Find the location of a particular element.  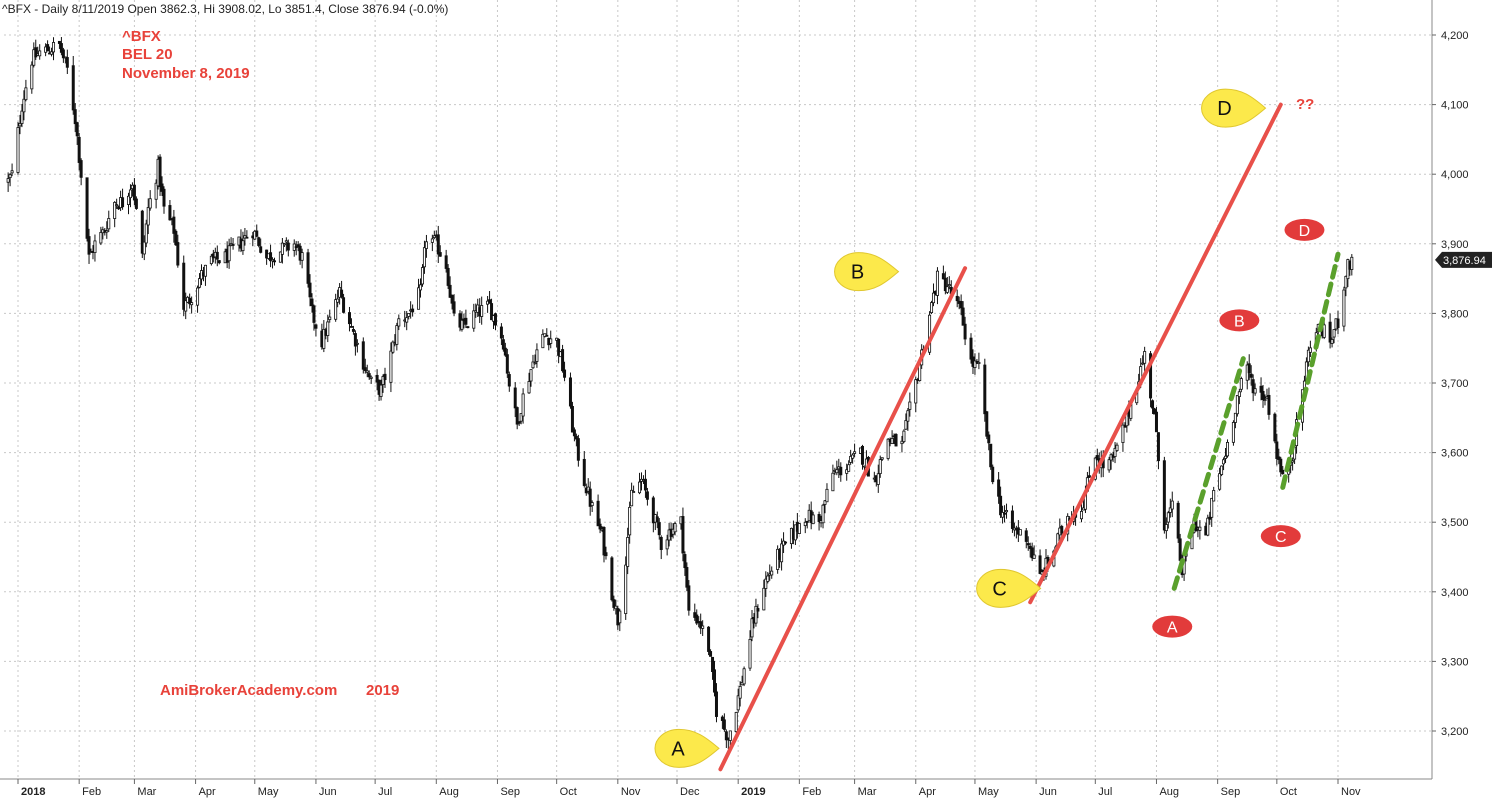

x-tick-label: May is located at coordinates (988, 792).